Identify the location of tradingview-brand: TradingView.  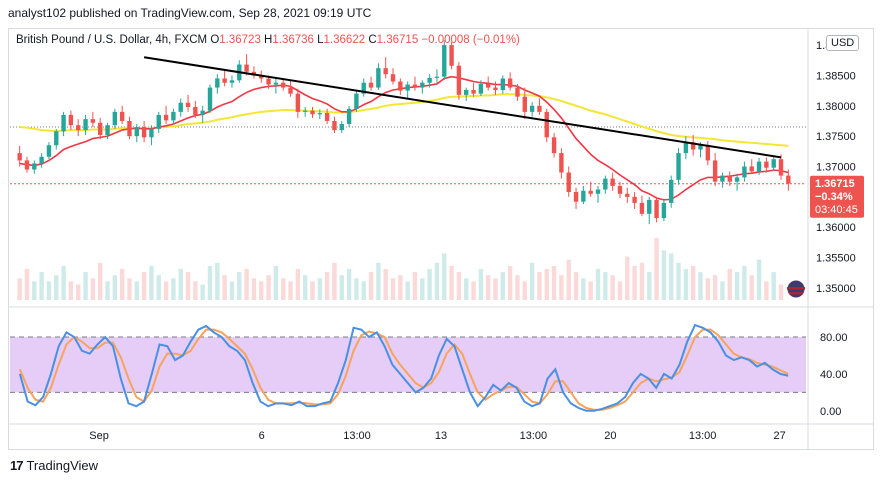
(62, 465).